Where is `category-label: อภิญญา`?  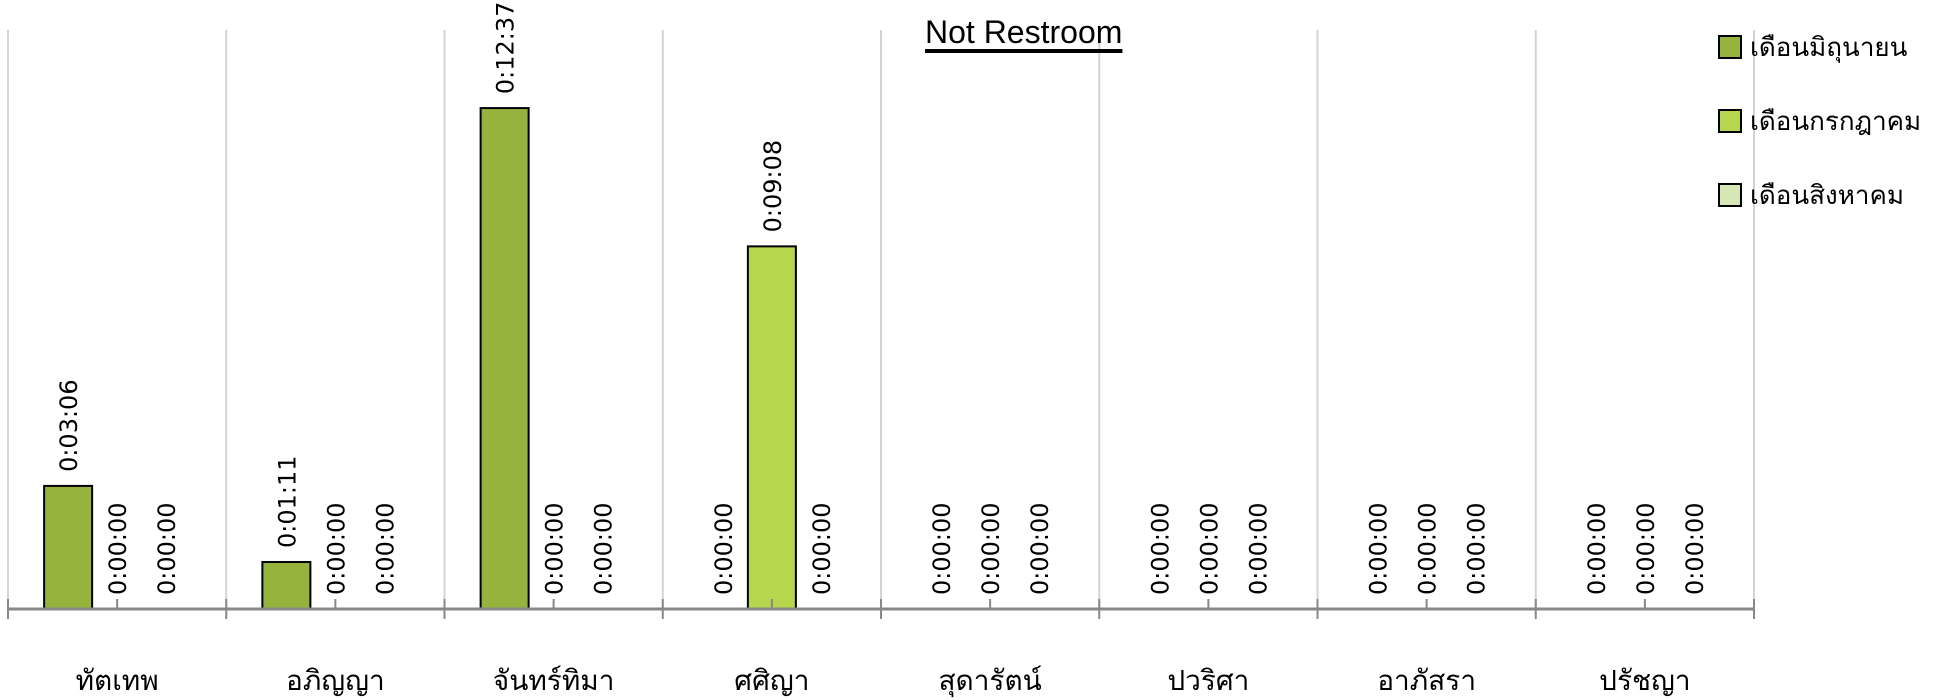
category-label: อภิญญา is located at coordinates (335, 680).